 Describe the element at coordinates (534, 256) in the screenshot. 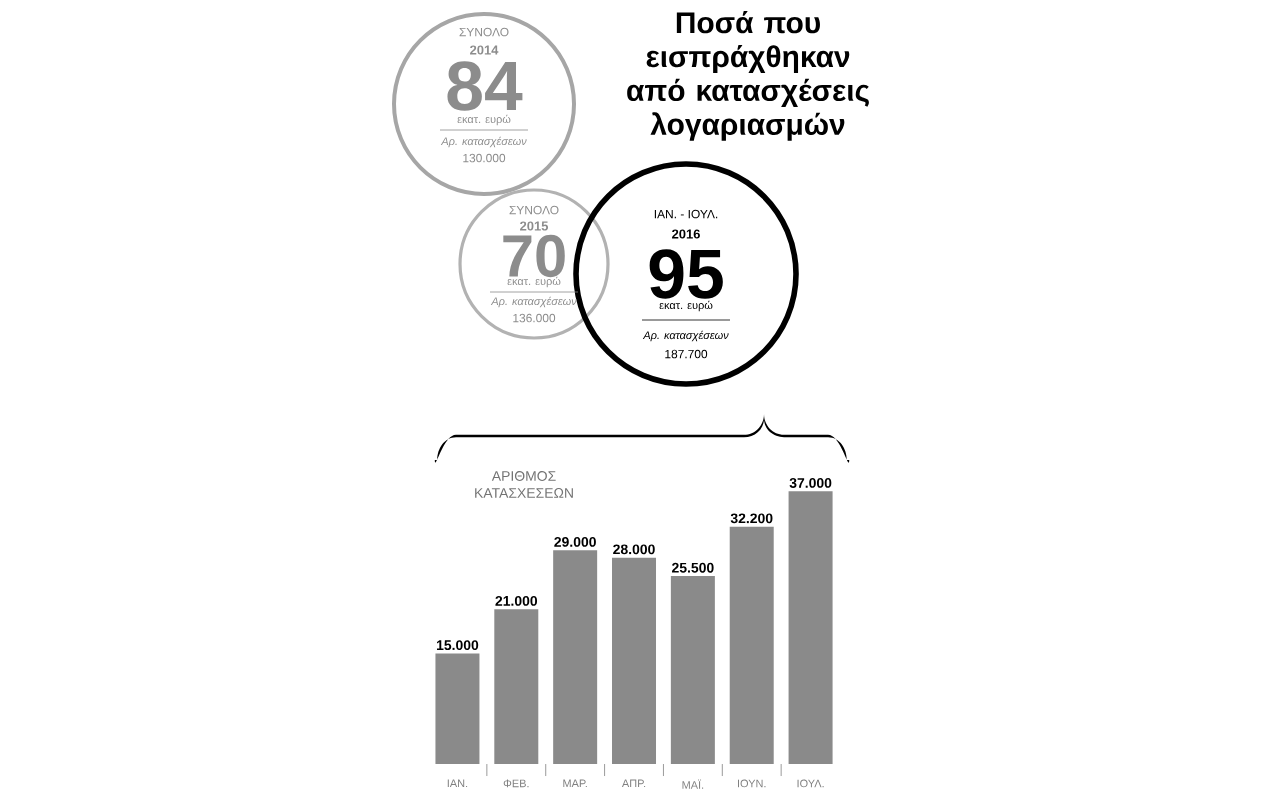

I see `text: 70` at that location.